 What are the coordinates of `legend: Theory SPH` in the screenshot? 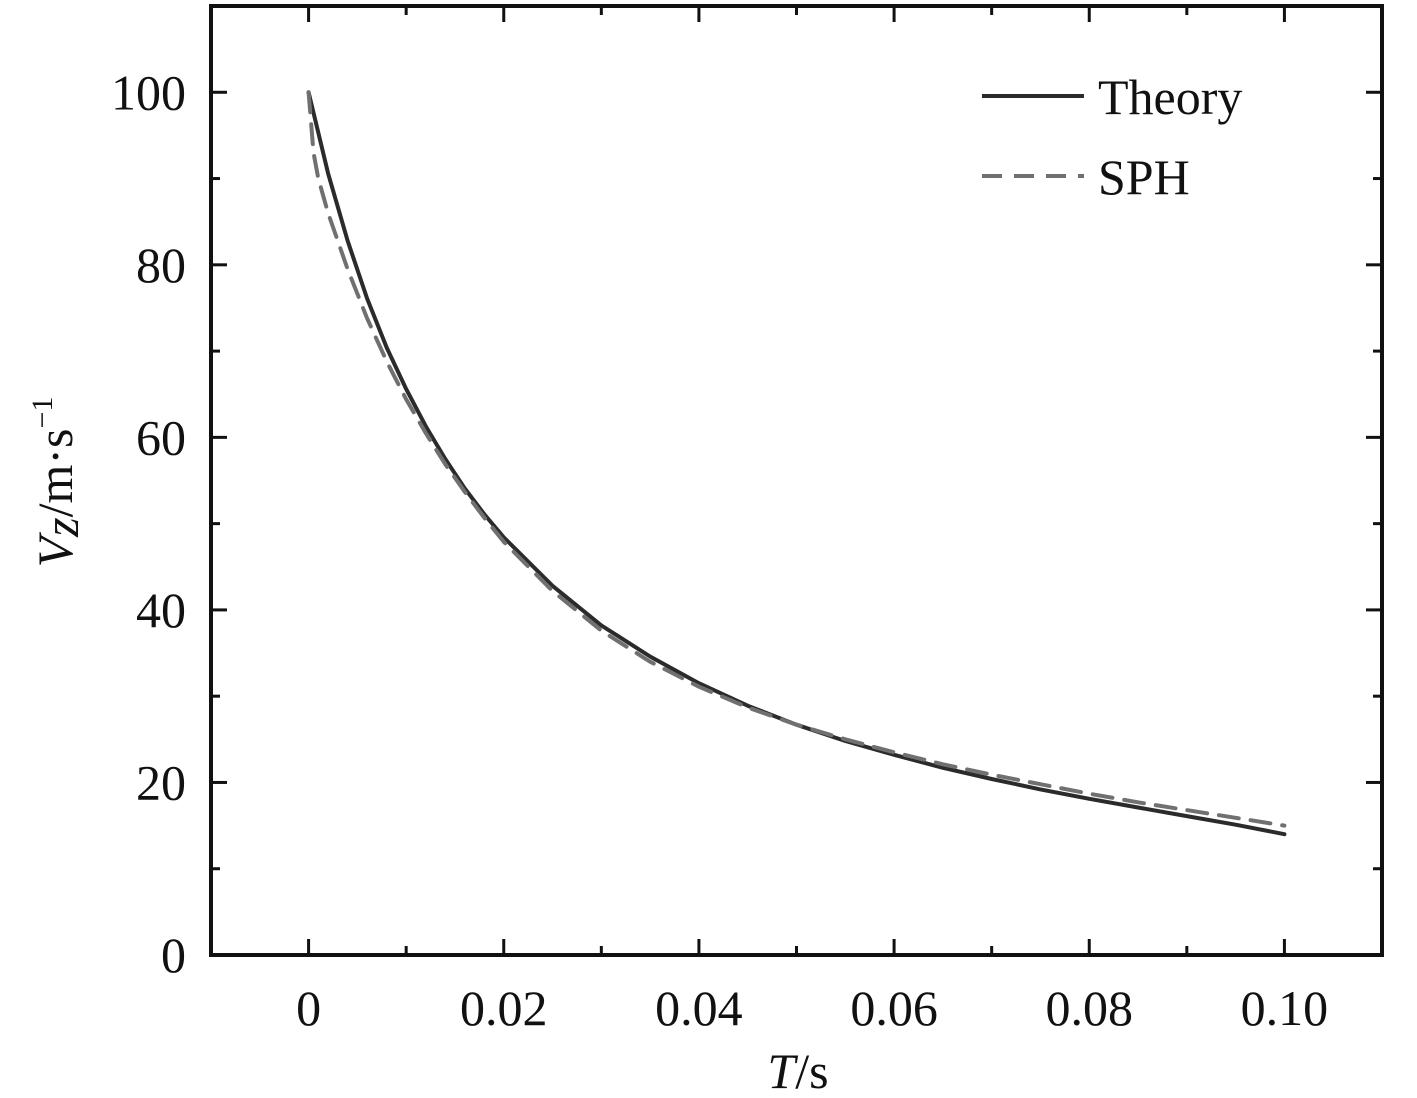 It's located at (1112, 137).